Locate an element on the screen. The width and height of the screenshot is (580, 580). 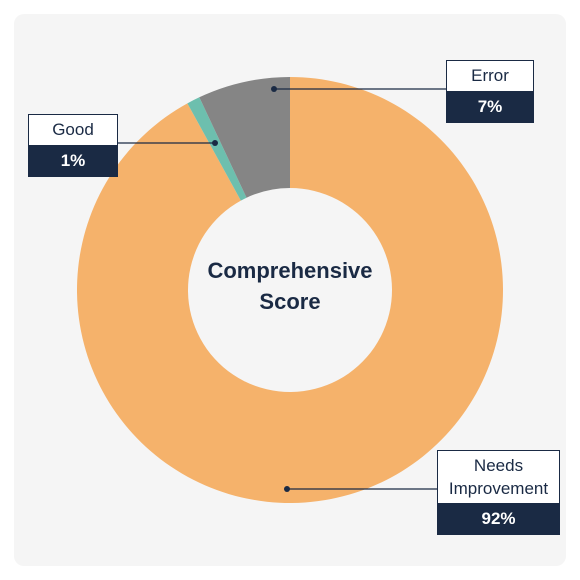
callout-error: Error 7% is located at coordinates (490, 91).